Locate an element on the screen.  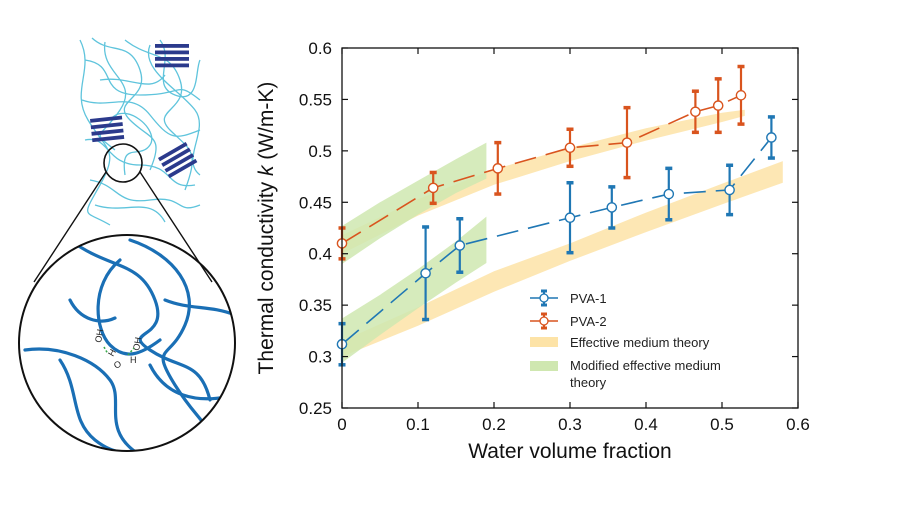
chem-label-4: OH is located at coordinates (137, 343).